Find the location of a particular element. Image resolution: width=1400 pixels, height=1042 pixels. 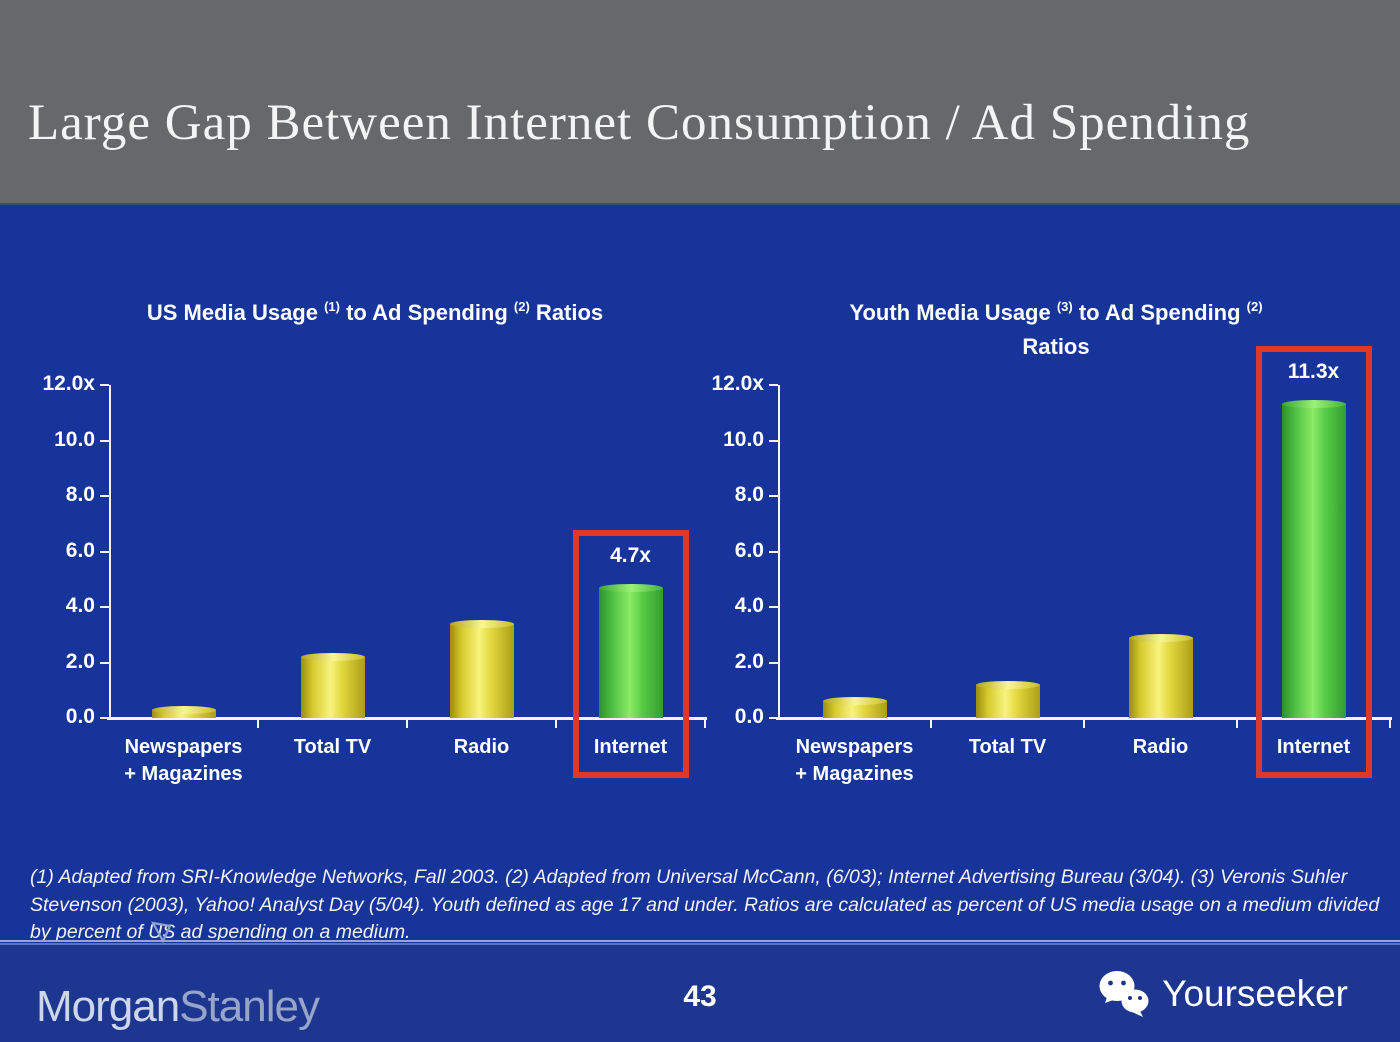

morgan-stanley-pennant-icon is located at coordinates (161, 932).